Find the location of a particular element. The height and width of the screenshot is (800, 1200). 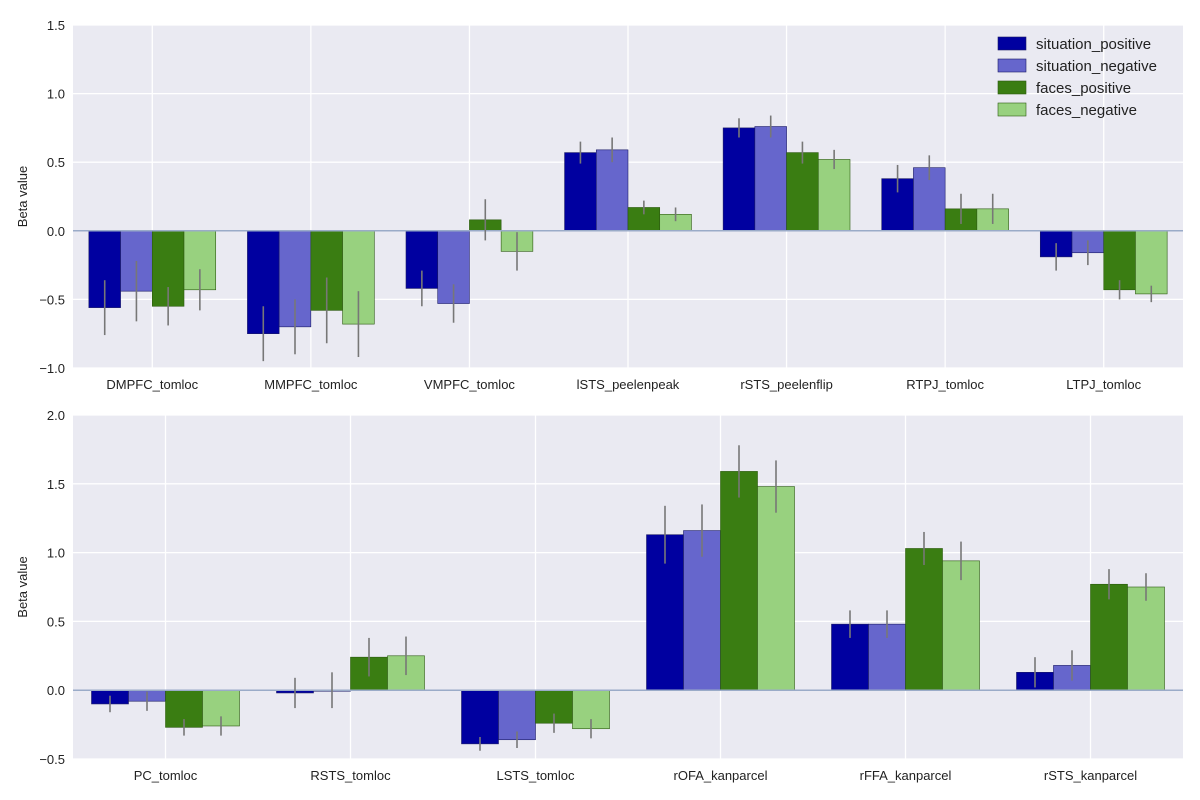

bar-situation_positive-LSTS_tomloc is located at coordinates (480, 717).